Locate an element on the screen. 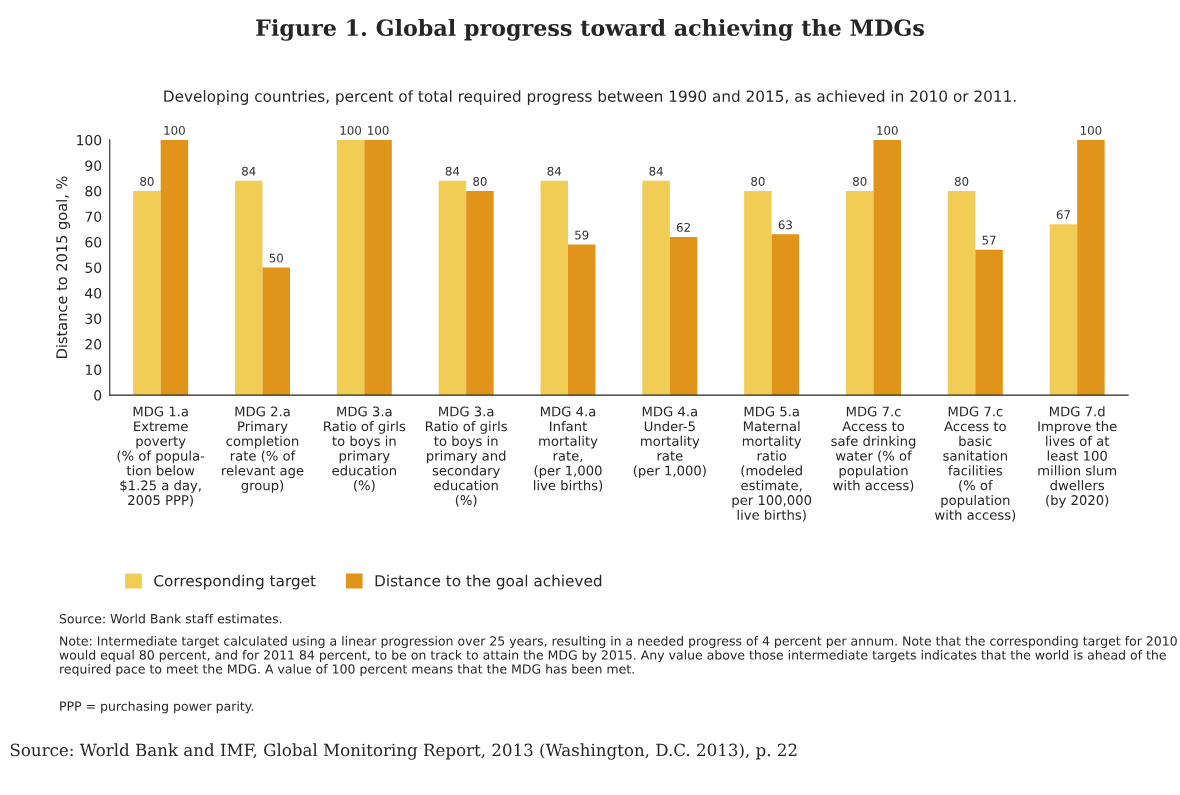  x-tick-label: MDG 7.c Access to basic sanitation facilities (% of population with access) is located at coordinates (975, 464).